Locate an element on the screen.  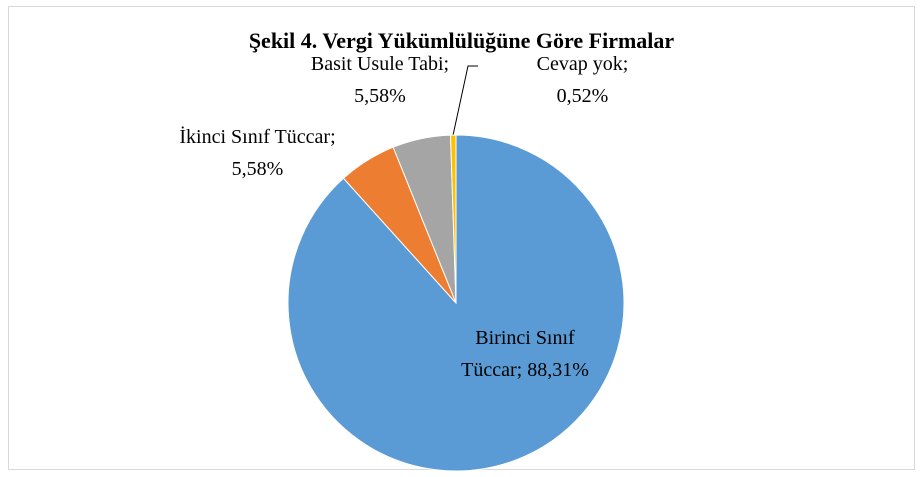
category-label: Cevap yok is located at coordinates (579, 64).